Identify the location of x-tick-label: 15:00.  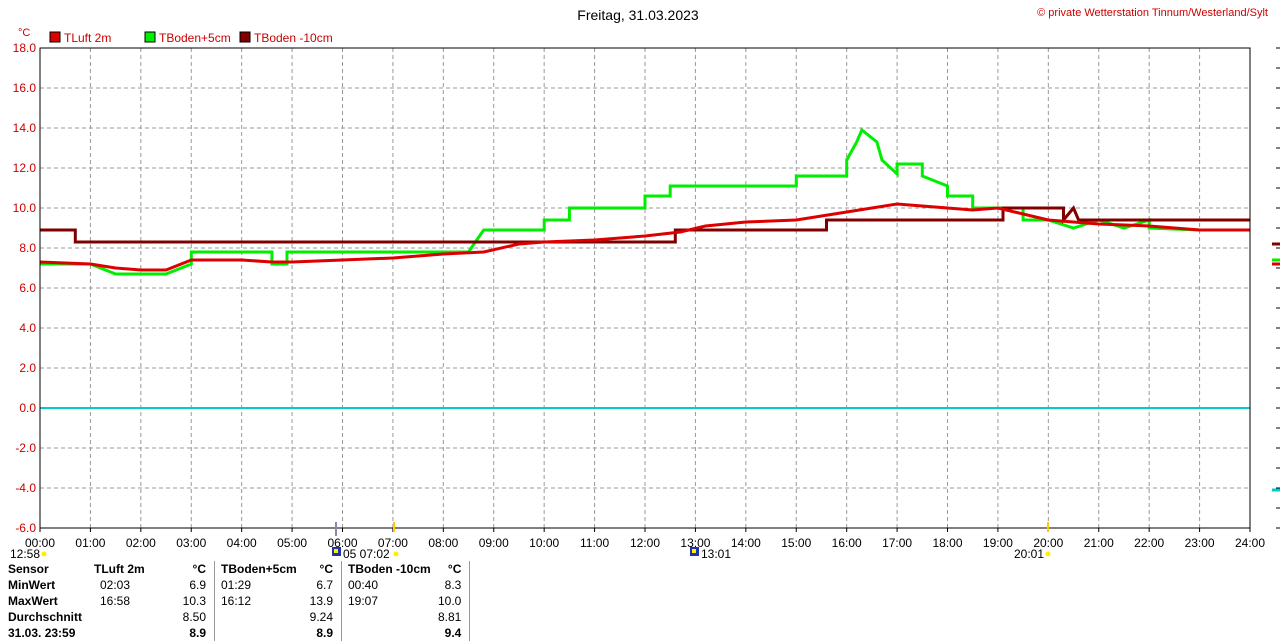
(796, 543).